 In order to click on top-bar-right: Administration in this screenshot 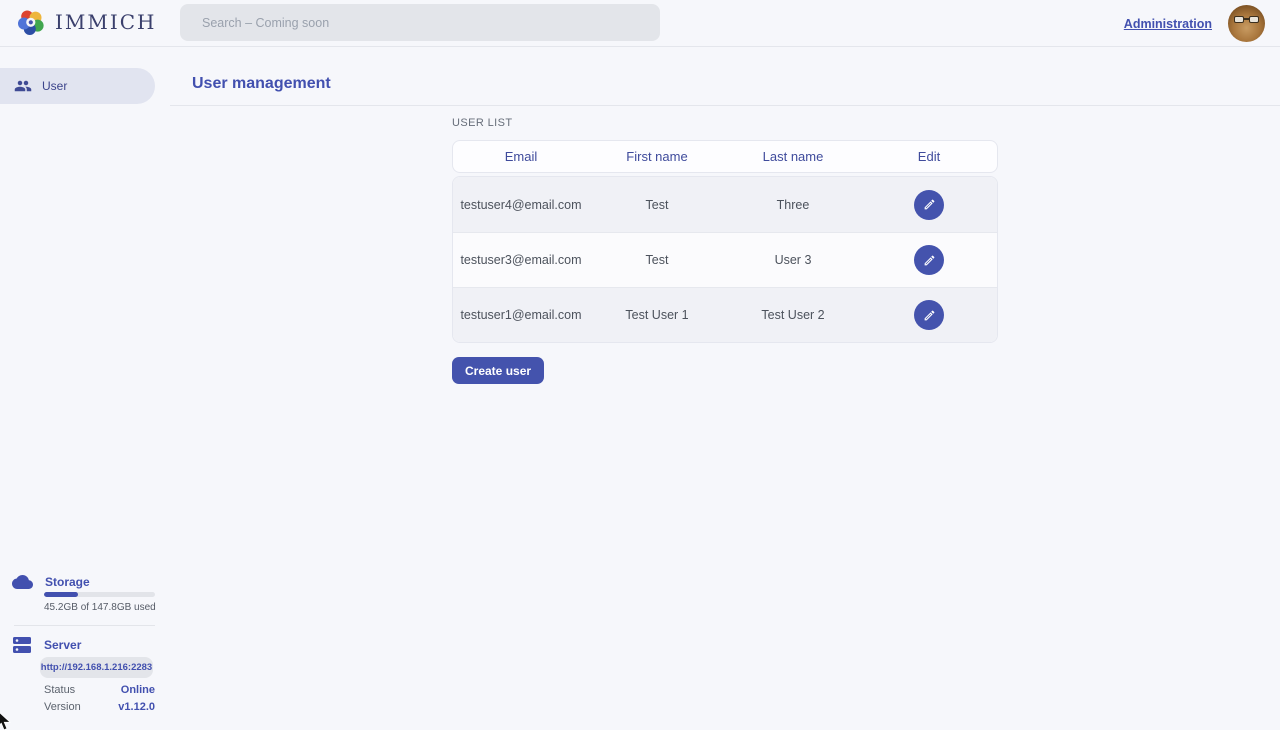, I will do `click(1194, 23)`.